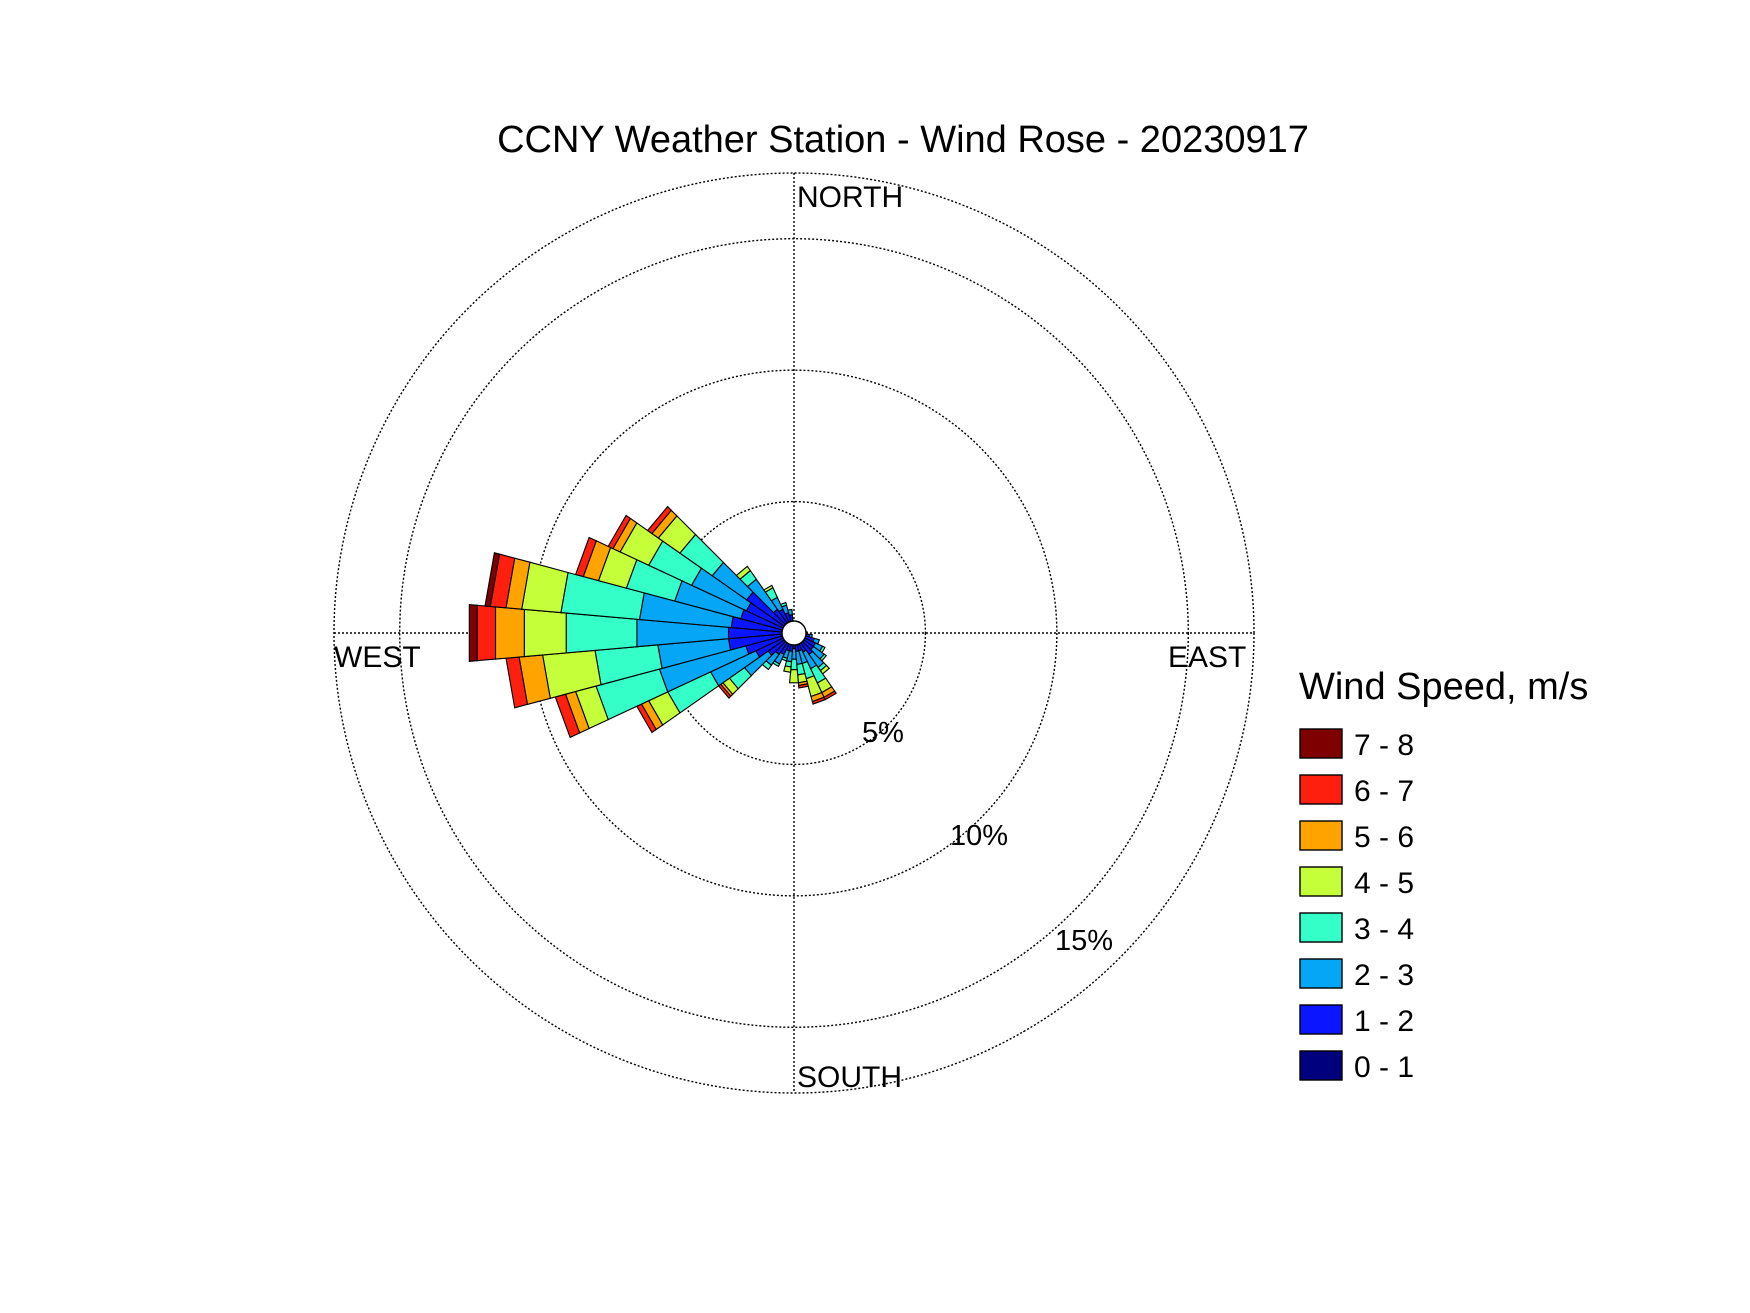  I want to click on direction-label-north: NORTH, so click(850, 197).